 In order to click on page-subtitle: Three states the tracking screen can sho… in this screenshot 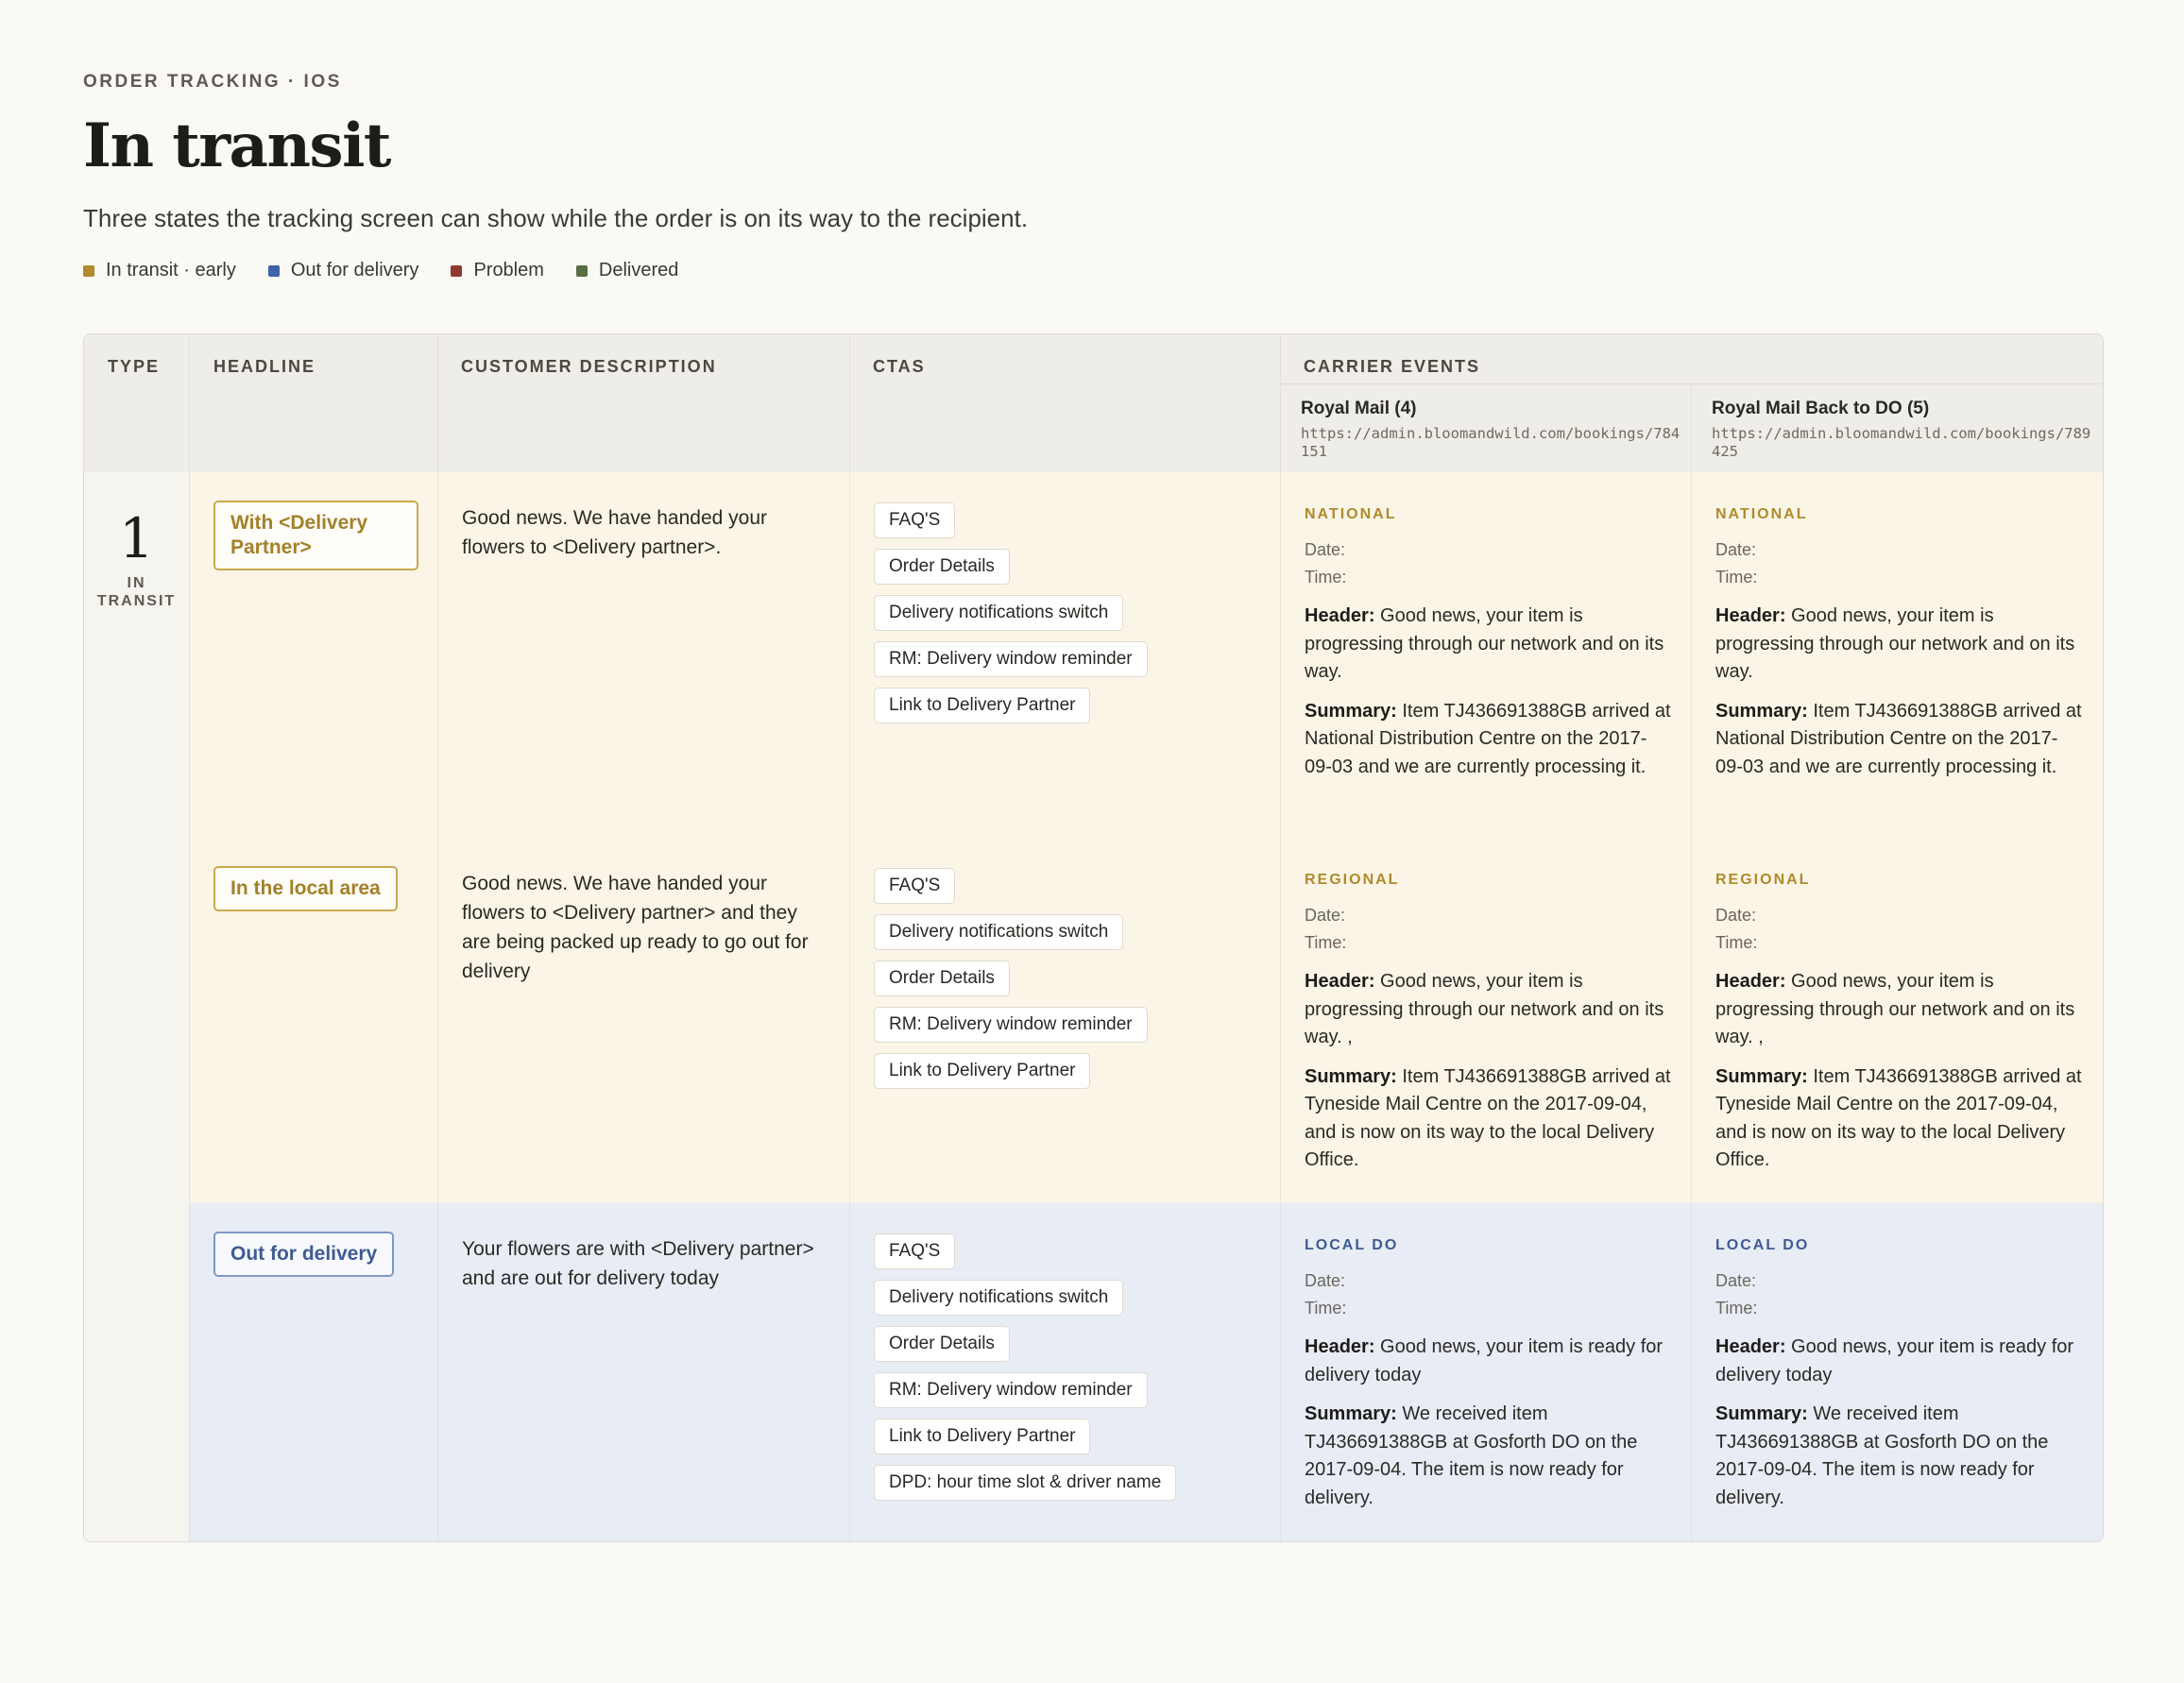, I will do `click(556, 218)`.